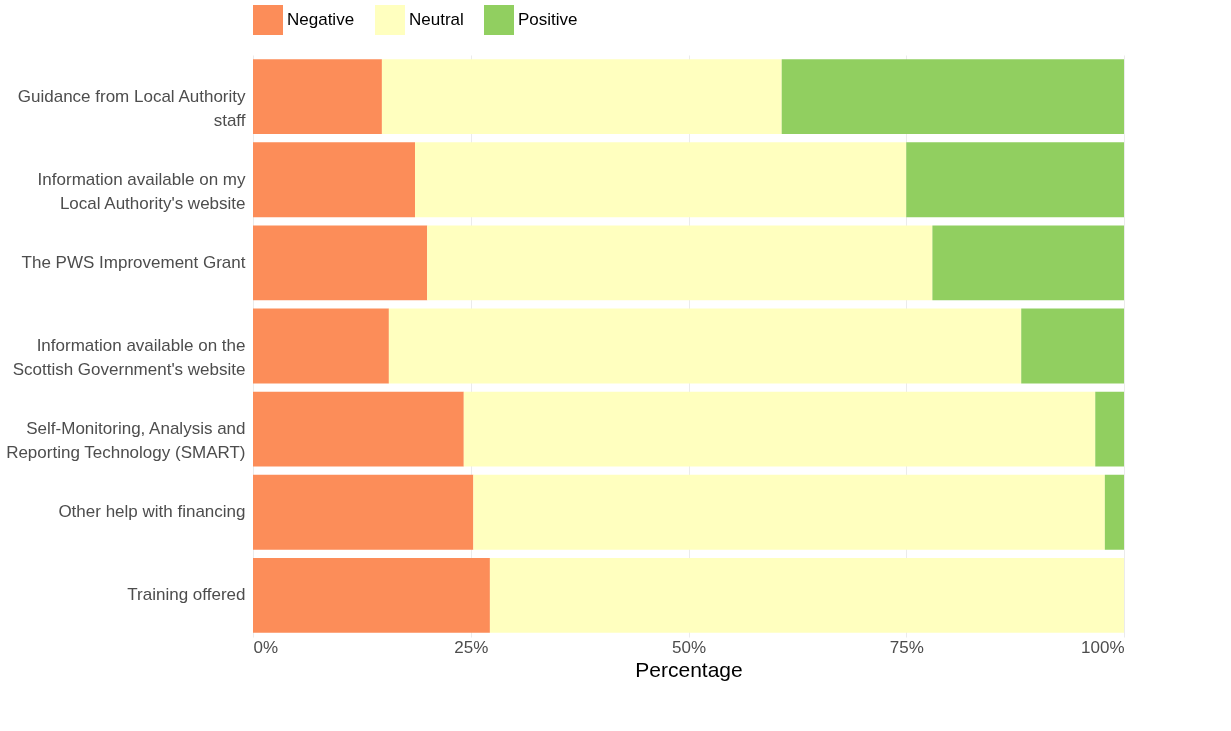 This screenshot has width=1231, height=731. What do you see at coordinates (186, 595) in the screenshot?
I see `y-tick-label: Training offered` at bounding box center [186, 595].